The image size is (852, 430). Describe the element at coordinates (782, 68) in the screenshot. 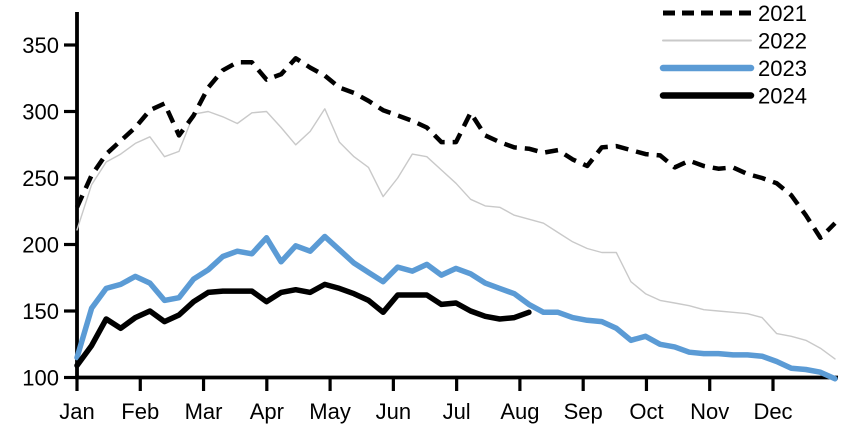

I see `legend-label-2023: 2023` at that location.